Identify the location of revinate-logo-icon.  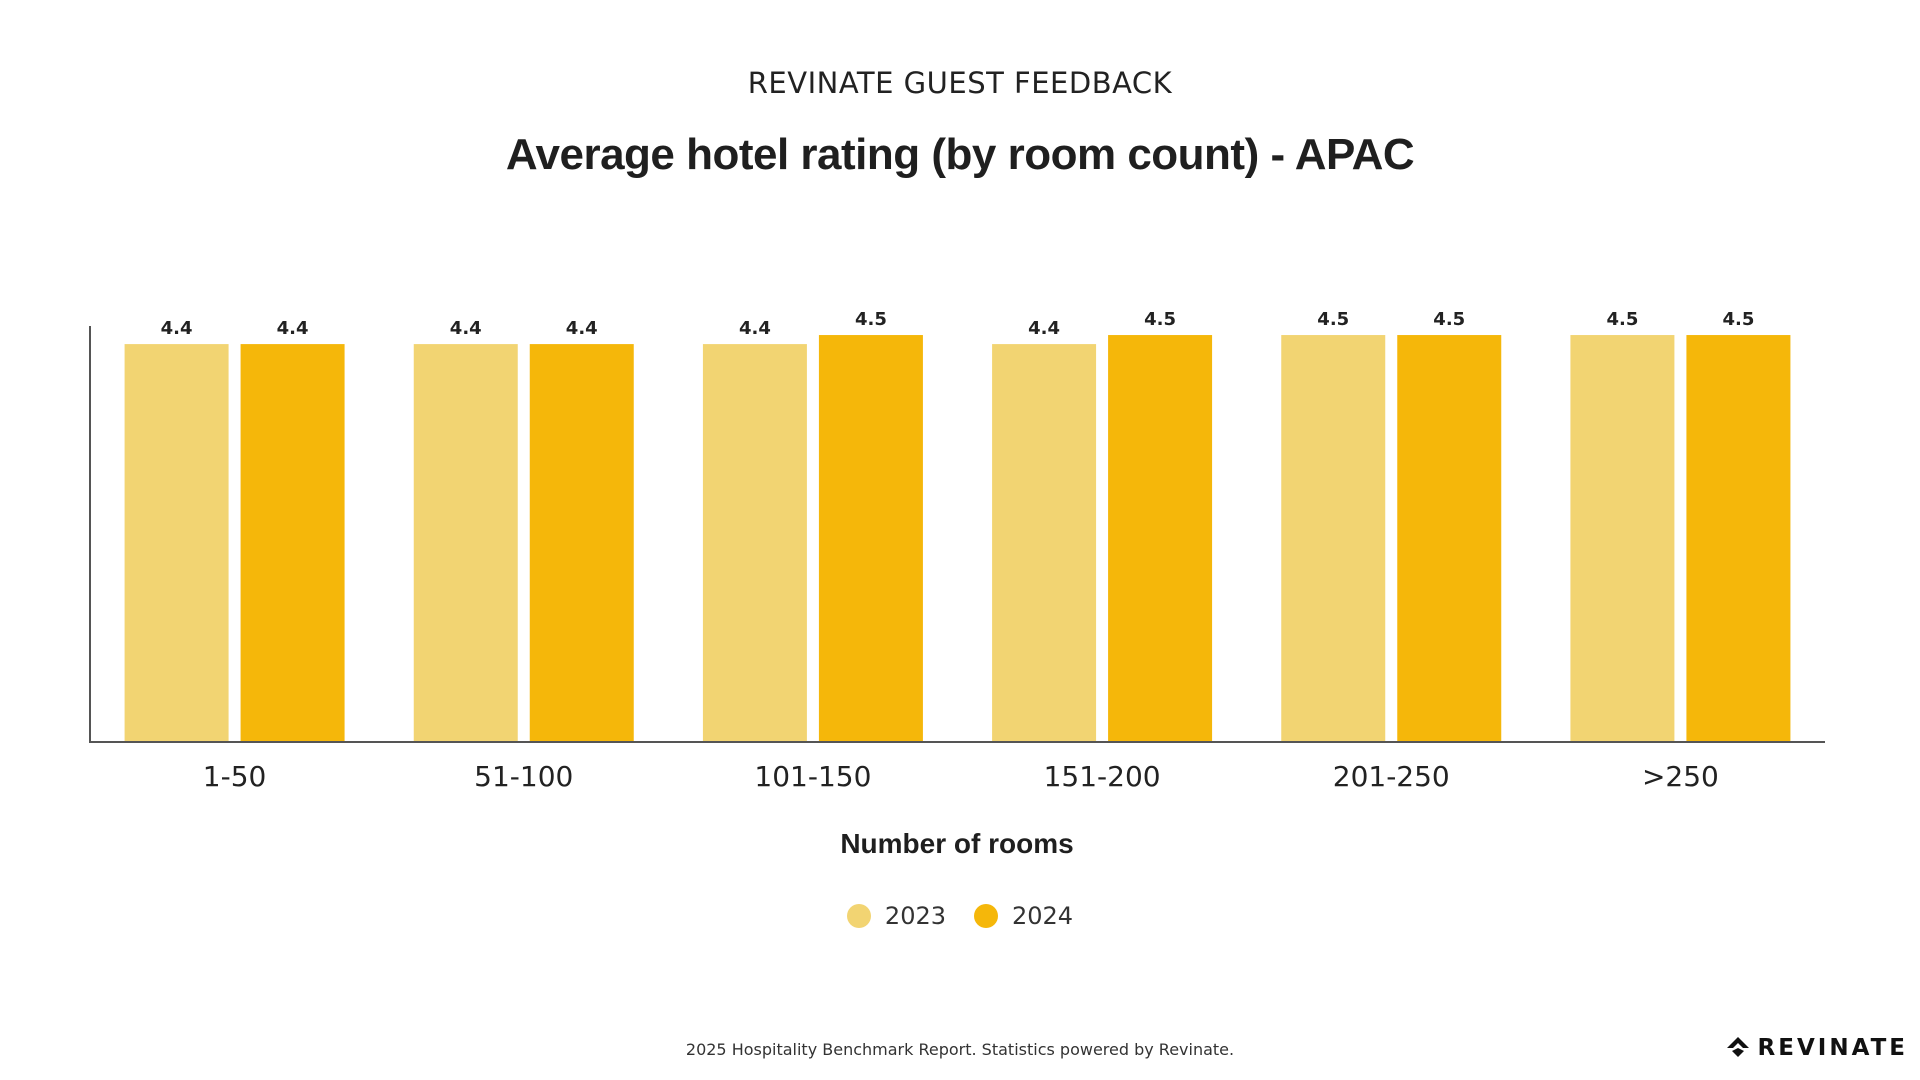
(1737, 1047).